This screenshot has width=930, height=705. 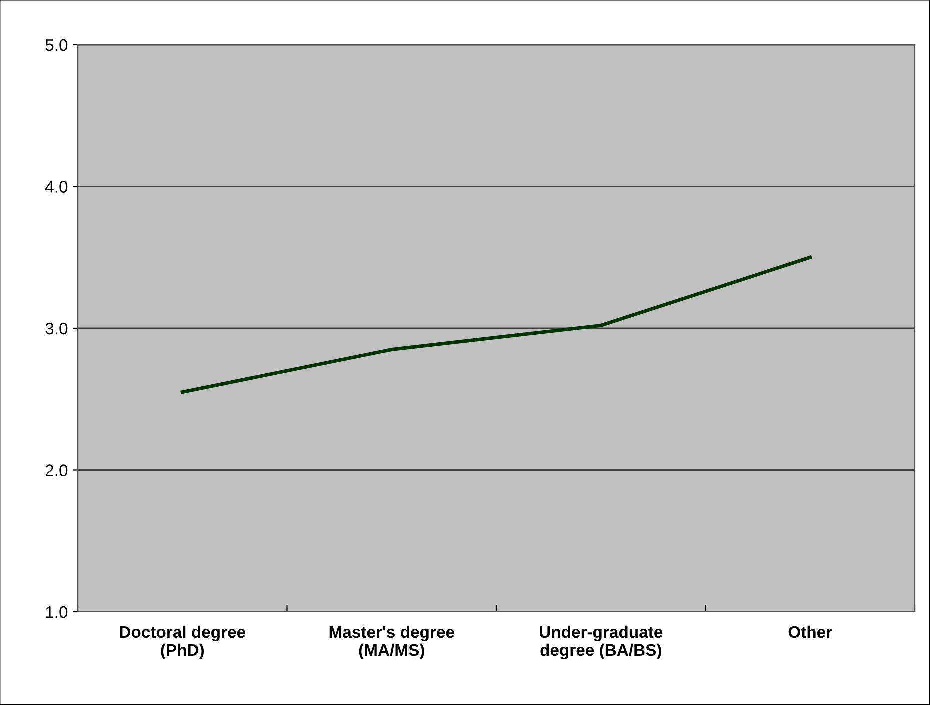 What do you see at coordinates (57, 328) in the screenshot?
I see `y-tick-label: 3.0` at bounding box center [57, 328].